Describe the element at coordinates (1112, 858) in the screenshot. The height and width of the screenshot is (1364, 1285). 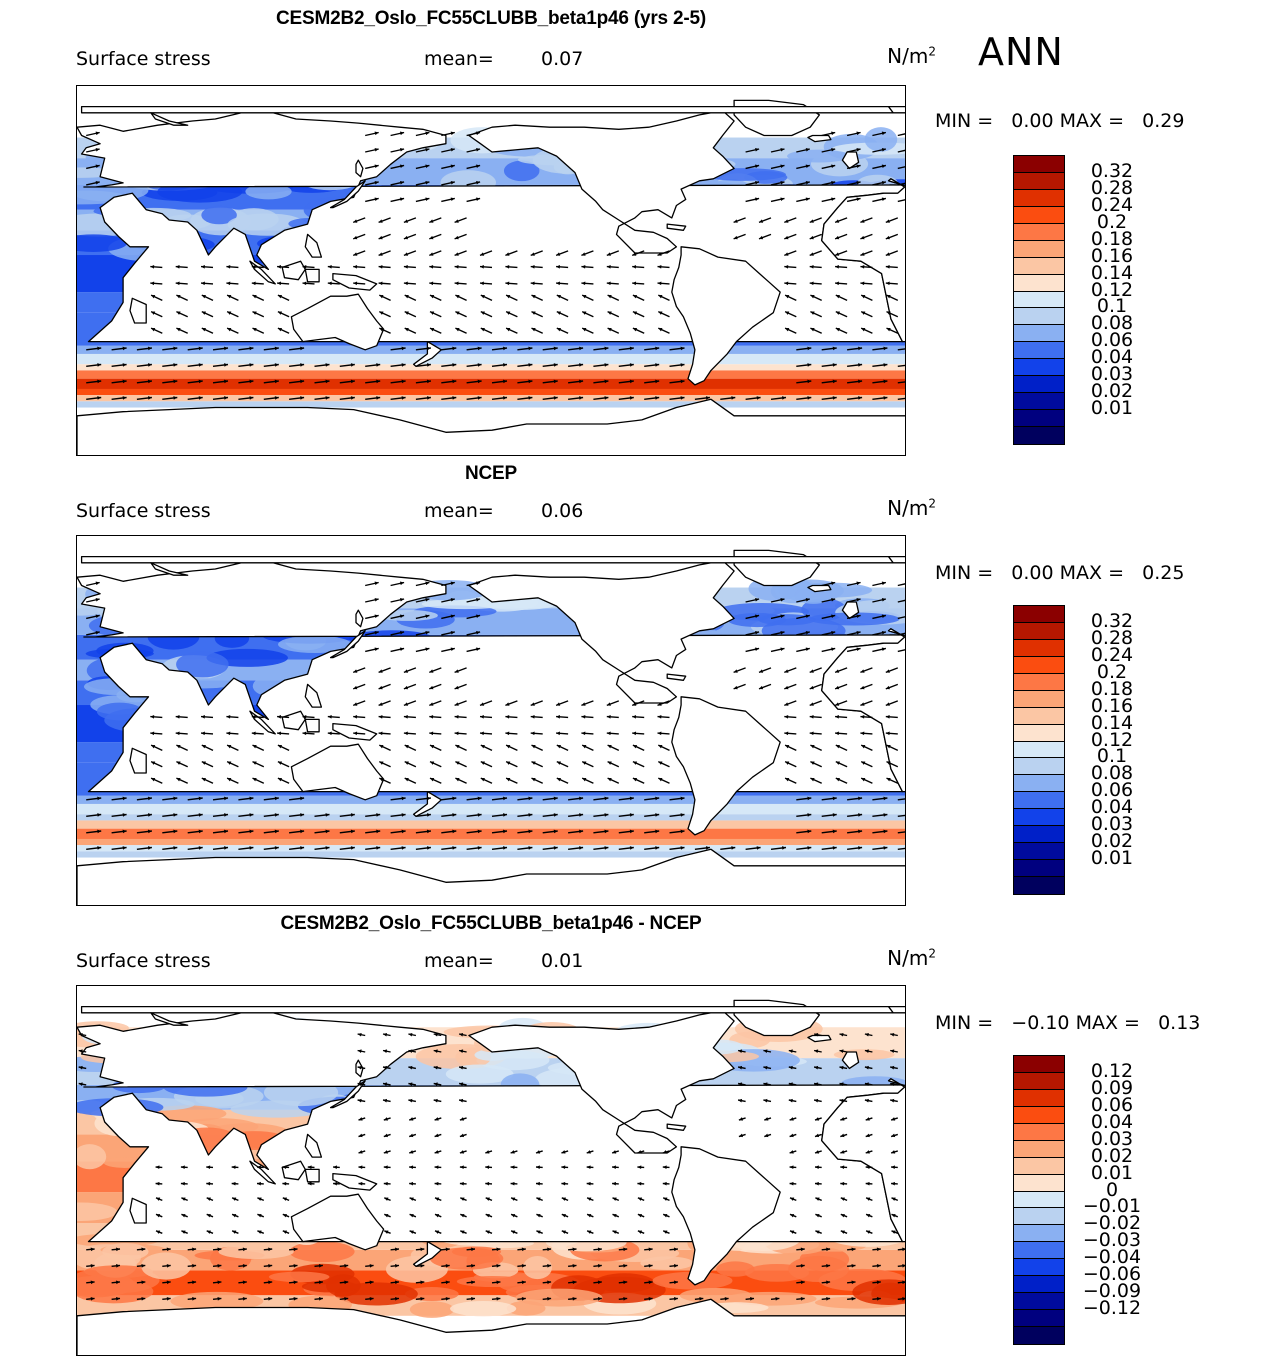
I see `colorbar-tick-label: 0.01` at that location.